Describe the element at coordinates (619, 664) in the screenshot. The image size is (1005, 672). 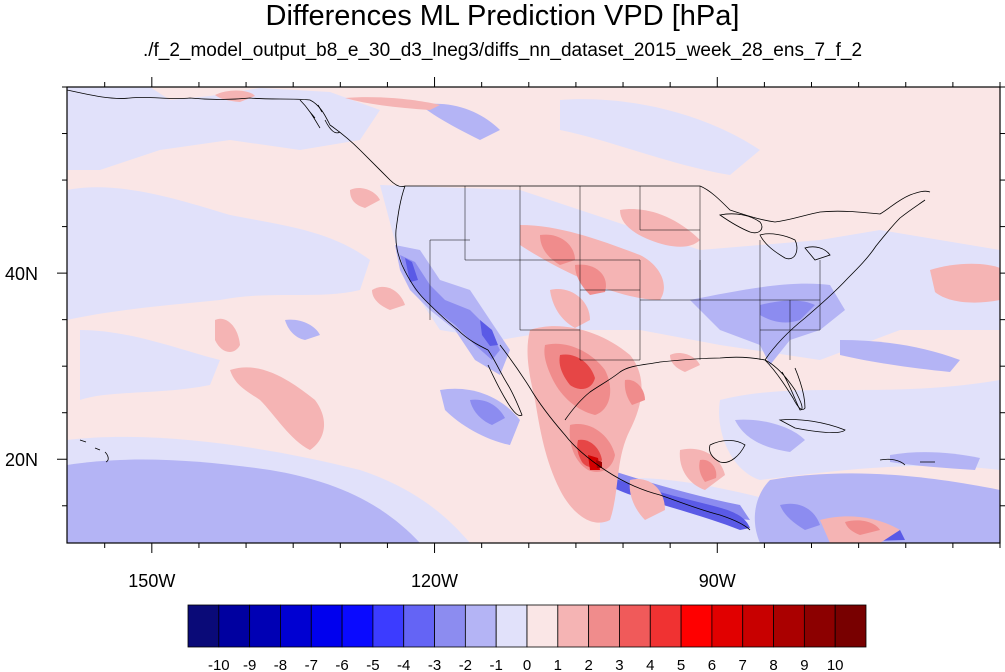
I see `colorbar-label: 3` at that location.